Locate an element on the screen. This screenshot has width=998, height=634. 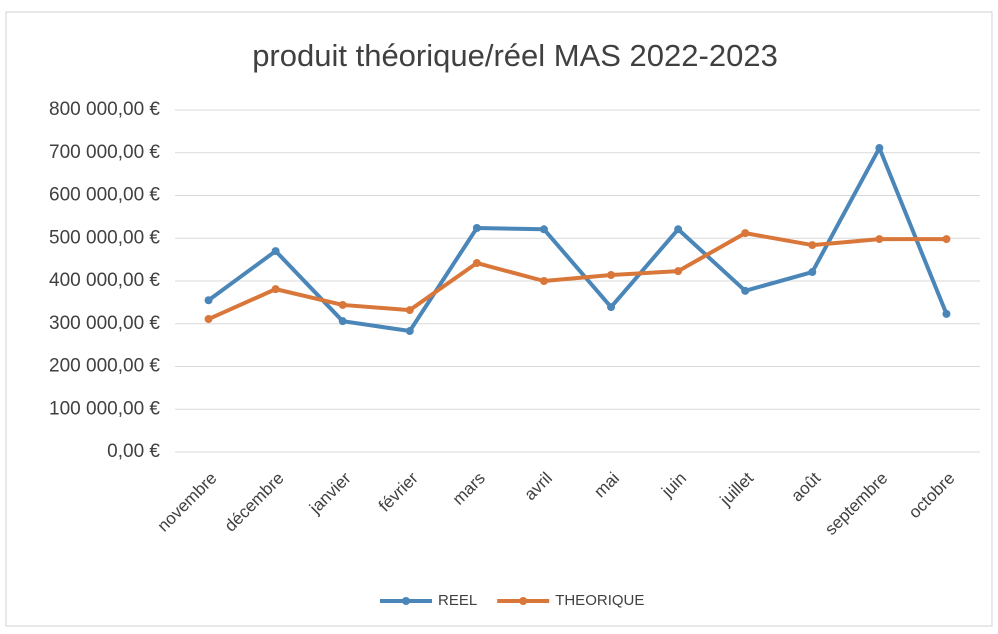
series-line is located at coordinates (577, 276).